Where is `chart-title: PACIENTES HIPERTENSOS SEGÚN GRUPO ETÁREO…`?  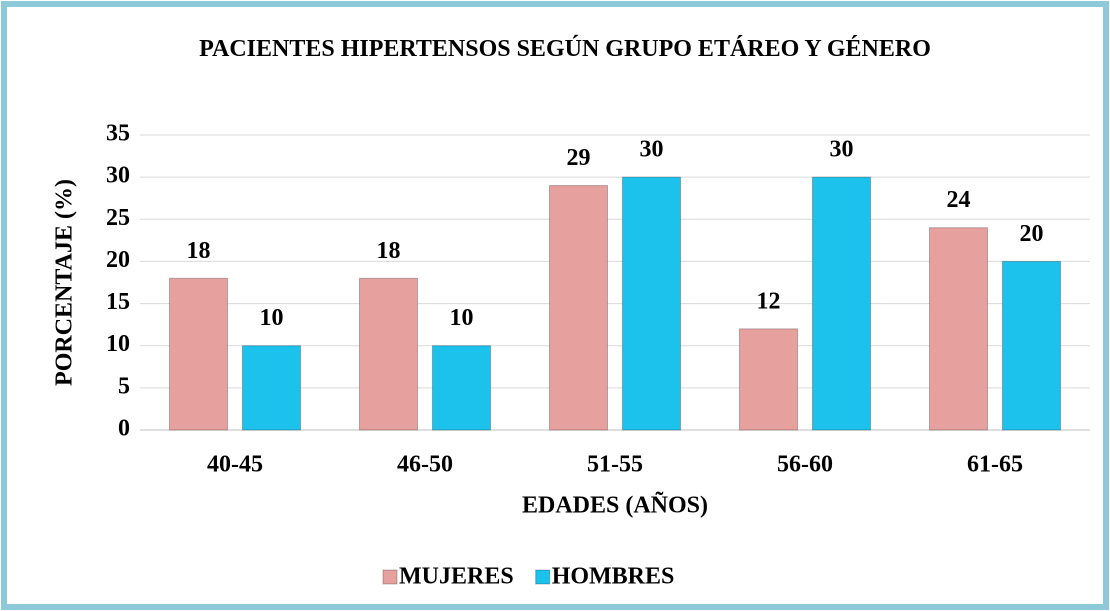
chart-title: PACIENTES HIPERTENSOS SEGÚN GRUPO ETÁREO… is located at coordinates (565, 49).